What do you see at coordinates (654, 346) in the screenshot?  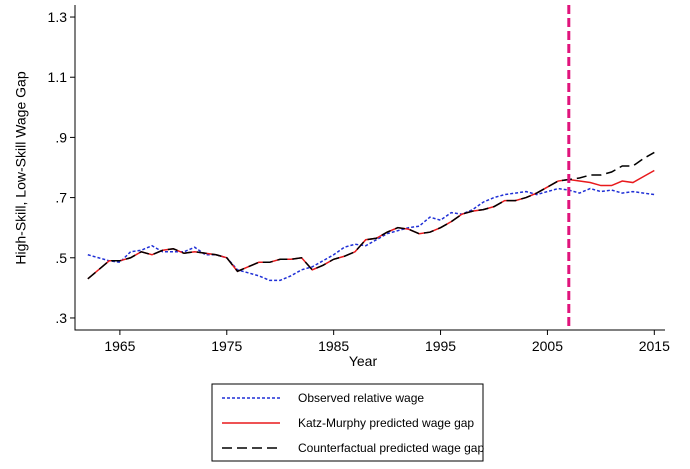 I see `x-tick-label: 2015` at bounding box center [654, 346].